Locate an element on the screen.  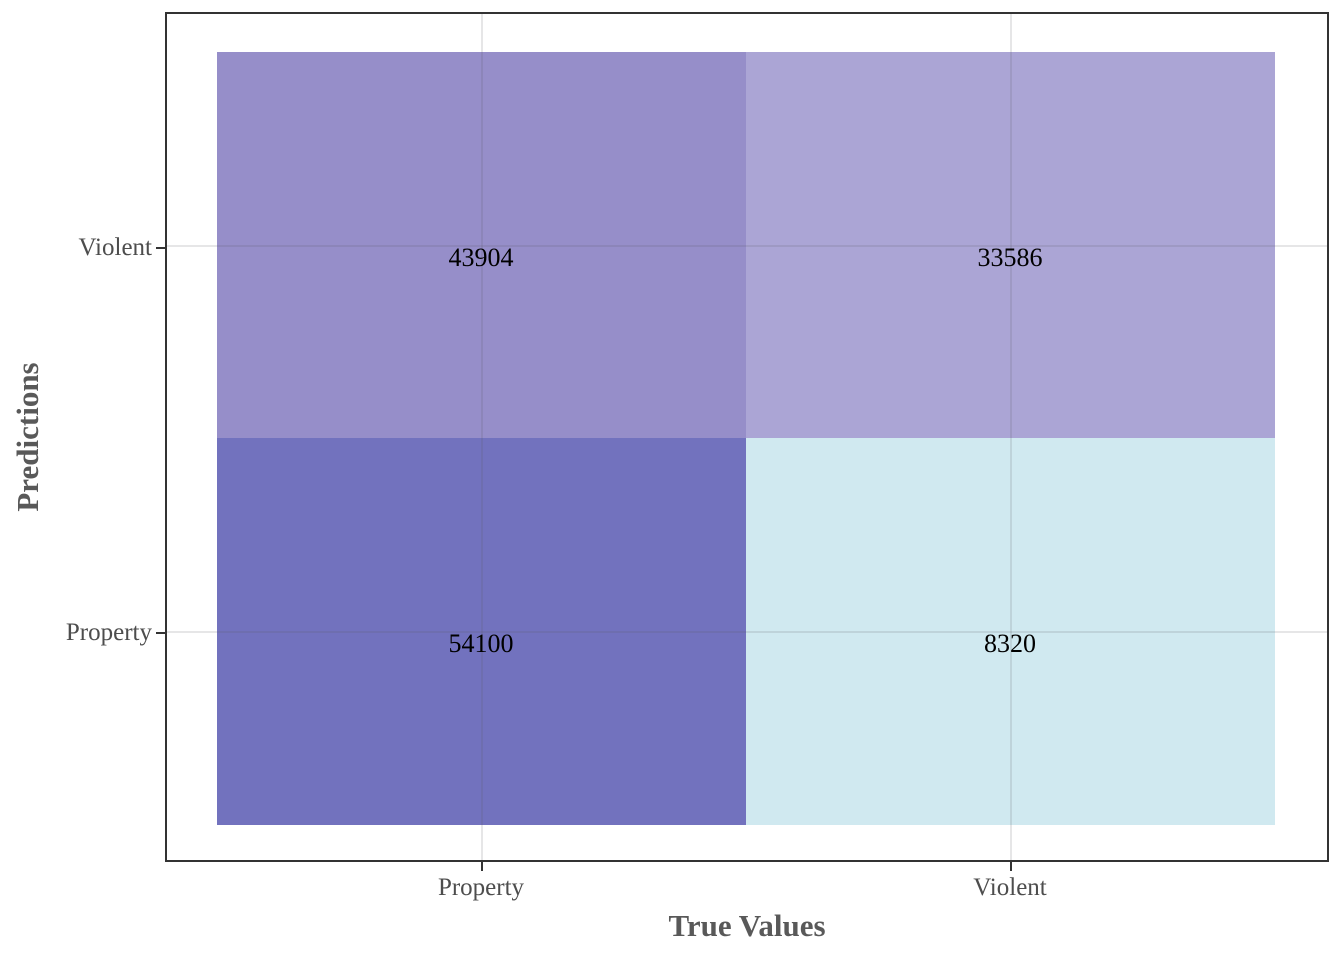
gridline-horizontal-violent is located at coordinates (747, 245).